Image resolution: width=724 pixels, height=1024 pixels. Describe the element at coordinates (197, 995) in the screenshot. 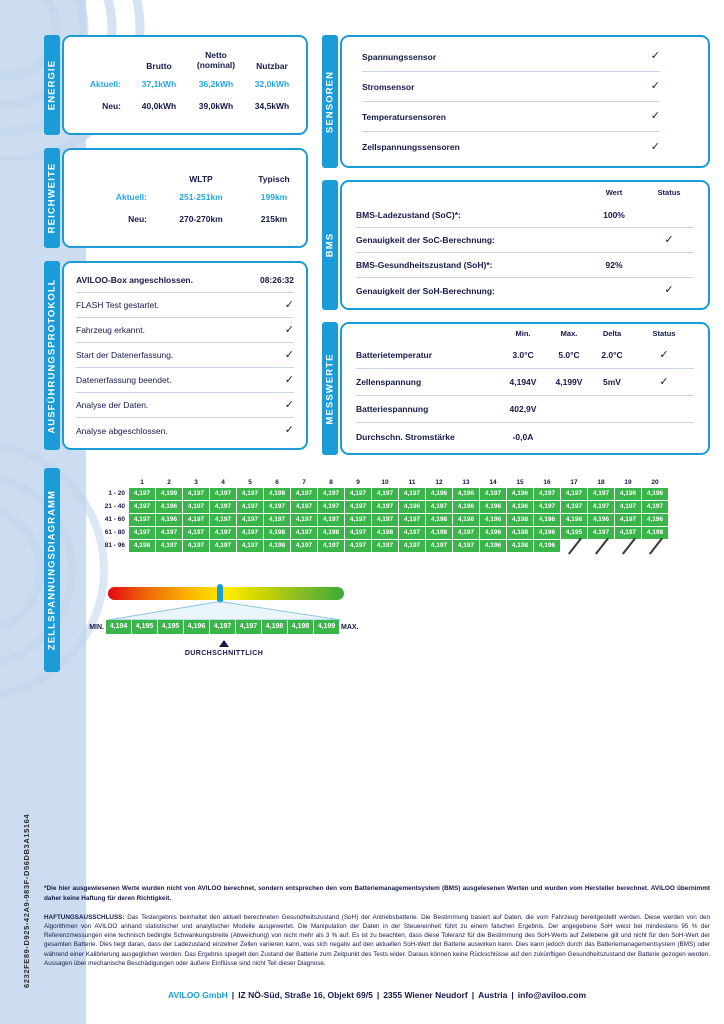

I see `footer-company: AVILOO GmbH` at that location.